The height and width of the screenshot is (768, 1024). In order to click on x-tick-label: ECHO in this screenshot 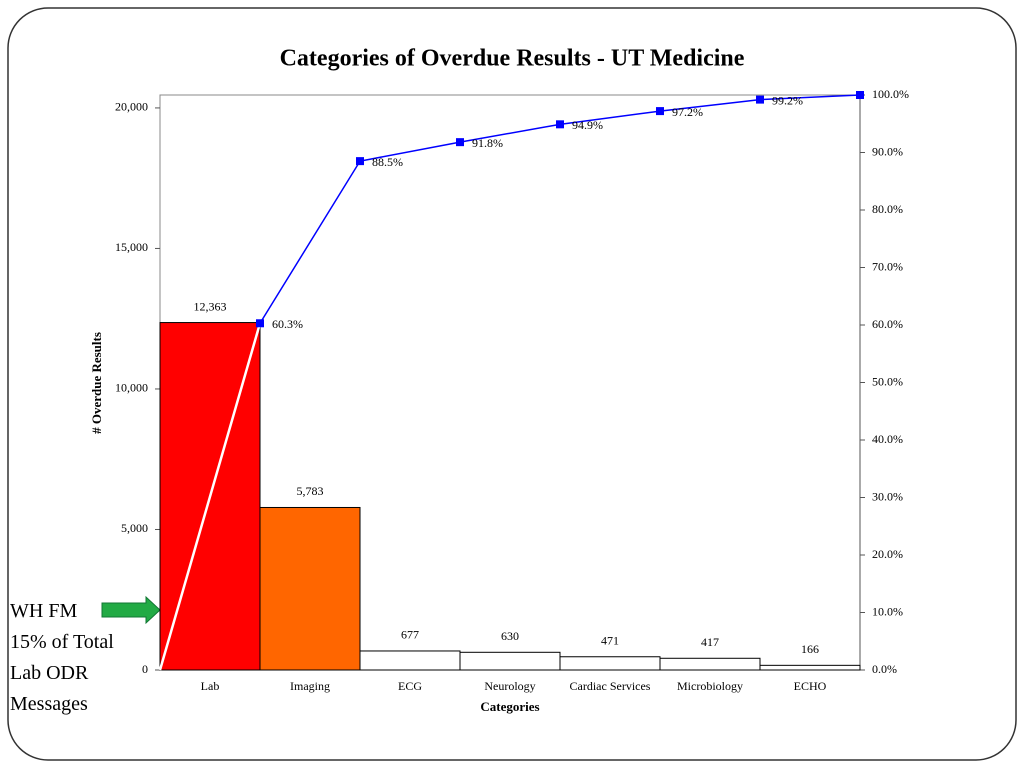, I will do `click(810, 686)`.